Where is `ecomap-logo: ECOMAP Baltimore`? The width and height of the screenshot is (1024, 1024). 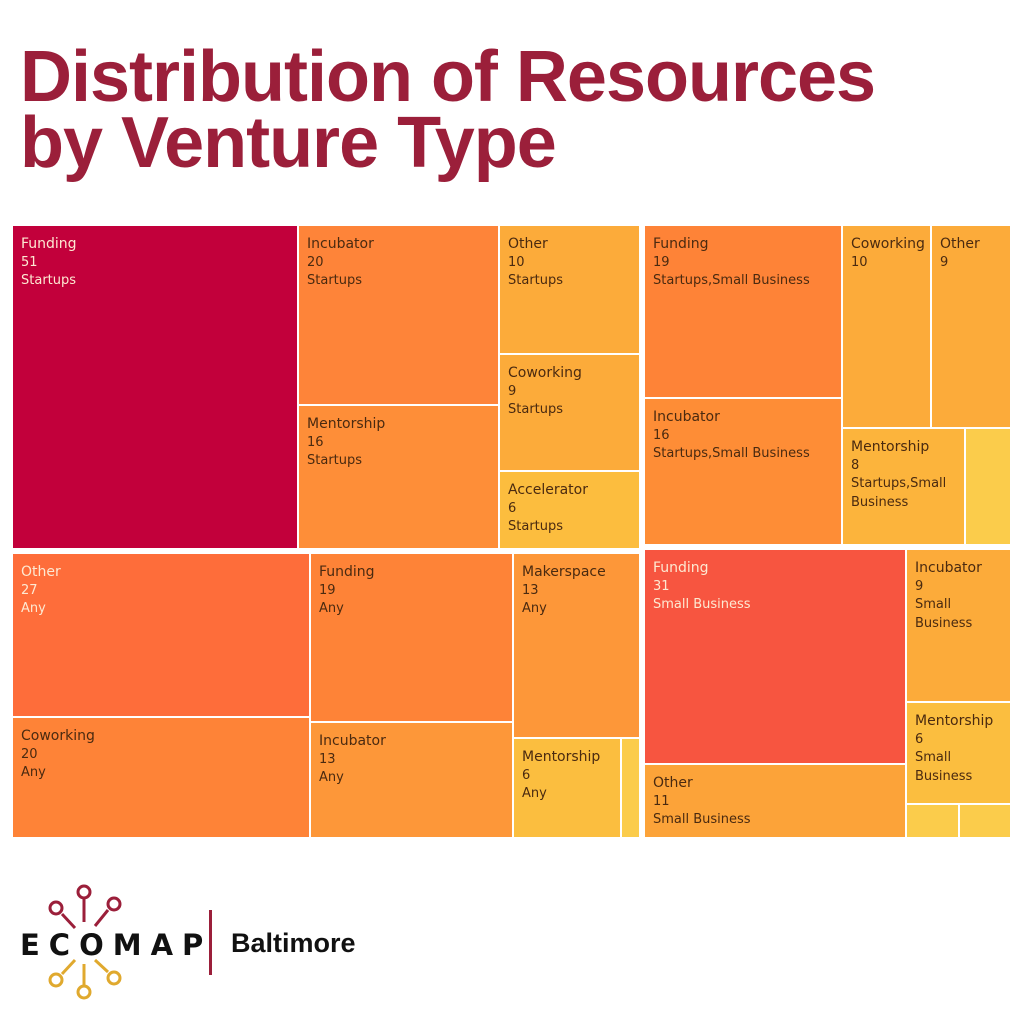
ecomap-logo: ECOMAP Baltimore is located at coordinates (198, 942).